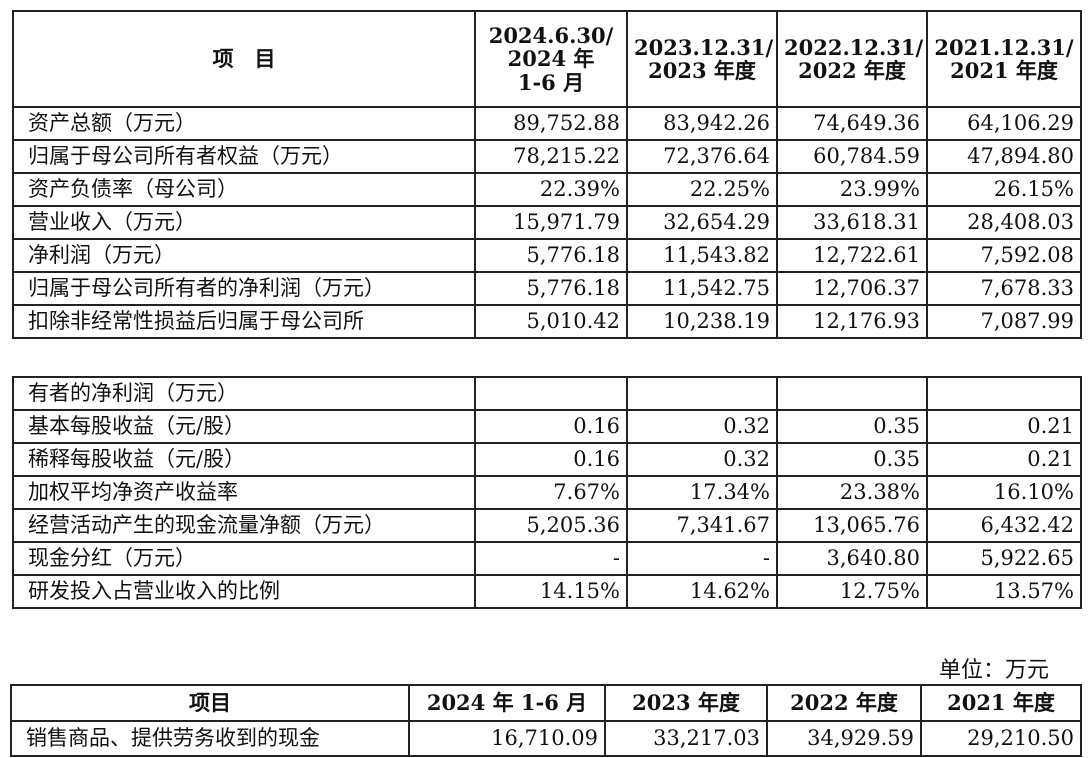 The width and height of the screenshot is (1089, 758). I want to click on column-header: 2022.12.31/ 2022 年度, so click(852, 59).